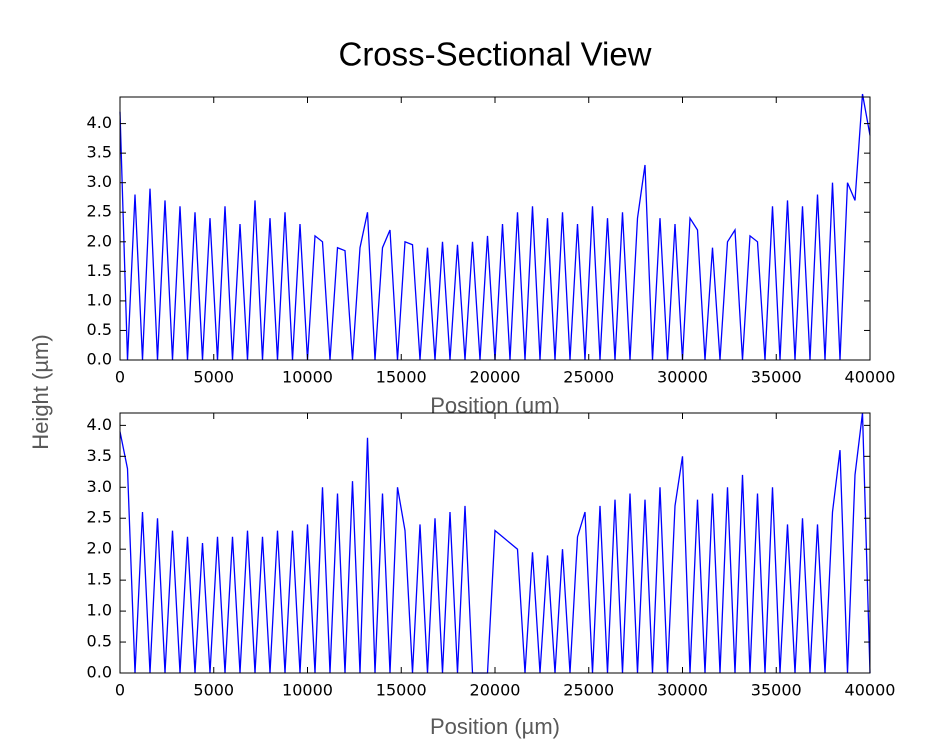  What do you see at coordinates (494, 54) in the screenshot?
I see `chart-title: Cross-Sectional View` at bounding box center [494, 54].